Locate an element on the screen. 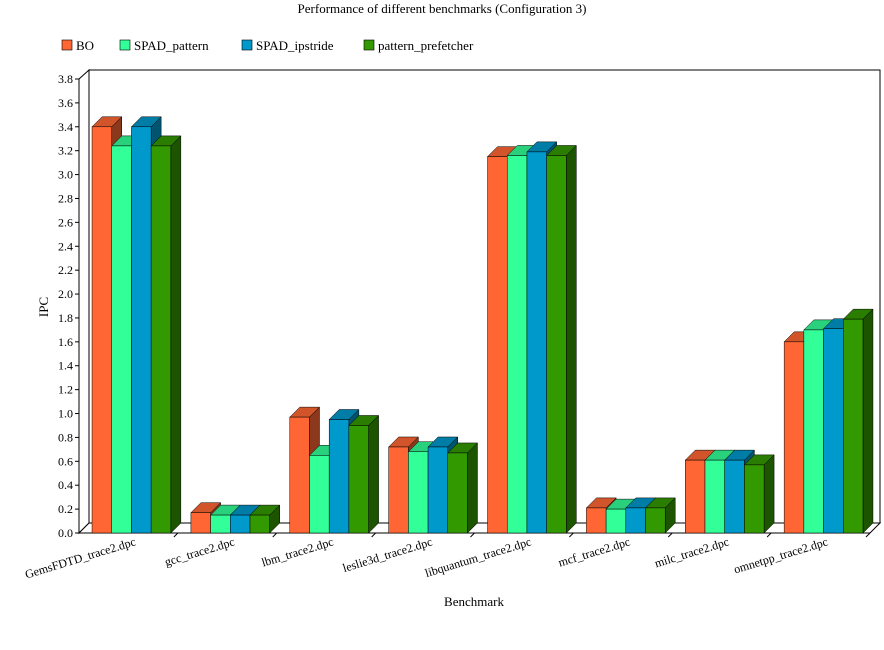 This screenshot has height=650, width=884. x-axis-title: Benchmark is located at coordinates (474, 601).